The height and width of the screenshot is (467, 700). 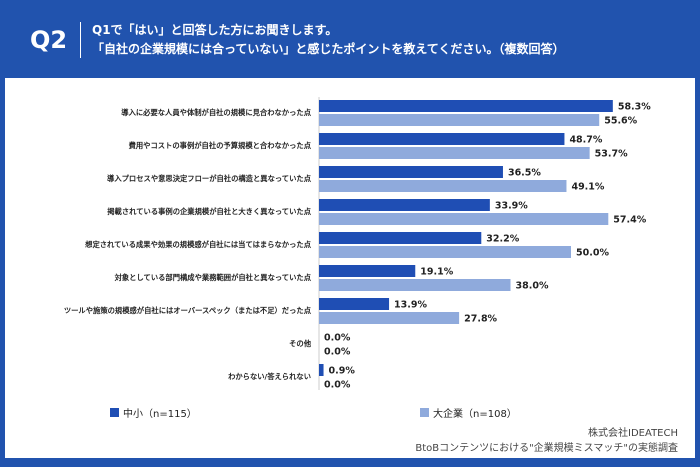 What do you see at coordinates (198, 244) in the screenshot?
I see `category-label: 想定されている成果や効果の規模感が自社には当てはまらなかった点` at bounding box center [198, 244].